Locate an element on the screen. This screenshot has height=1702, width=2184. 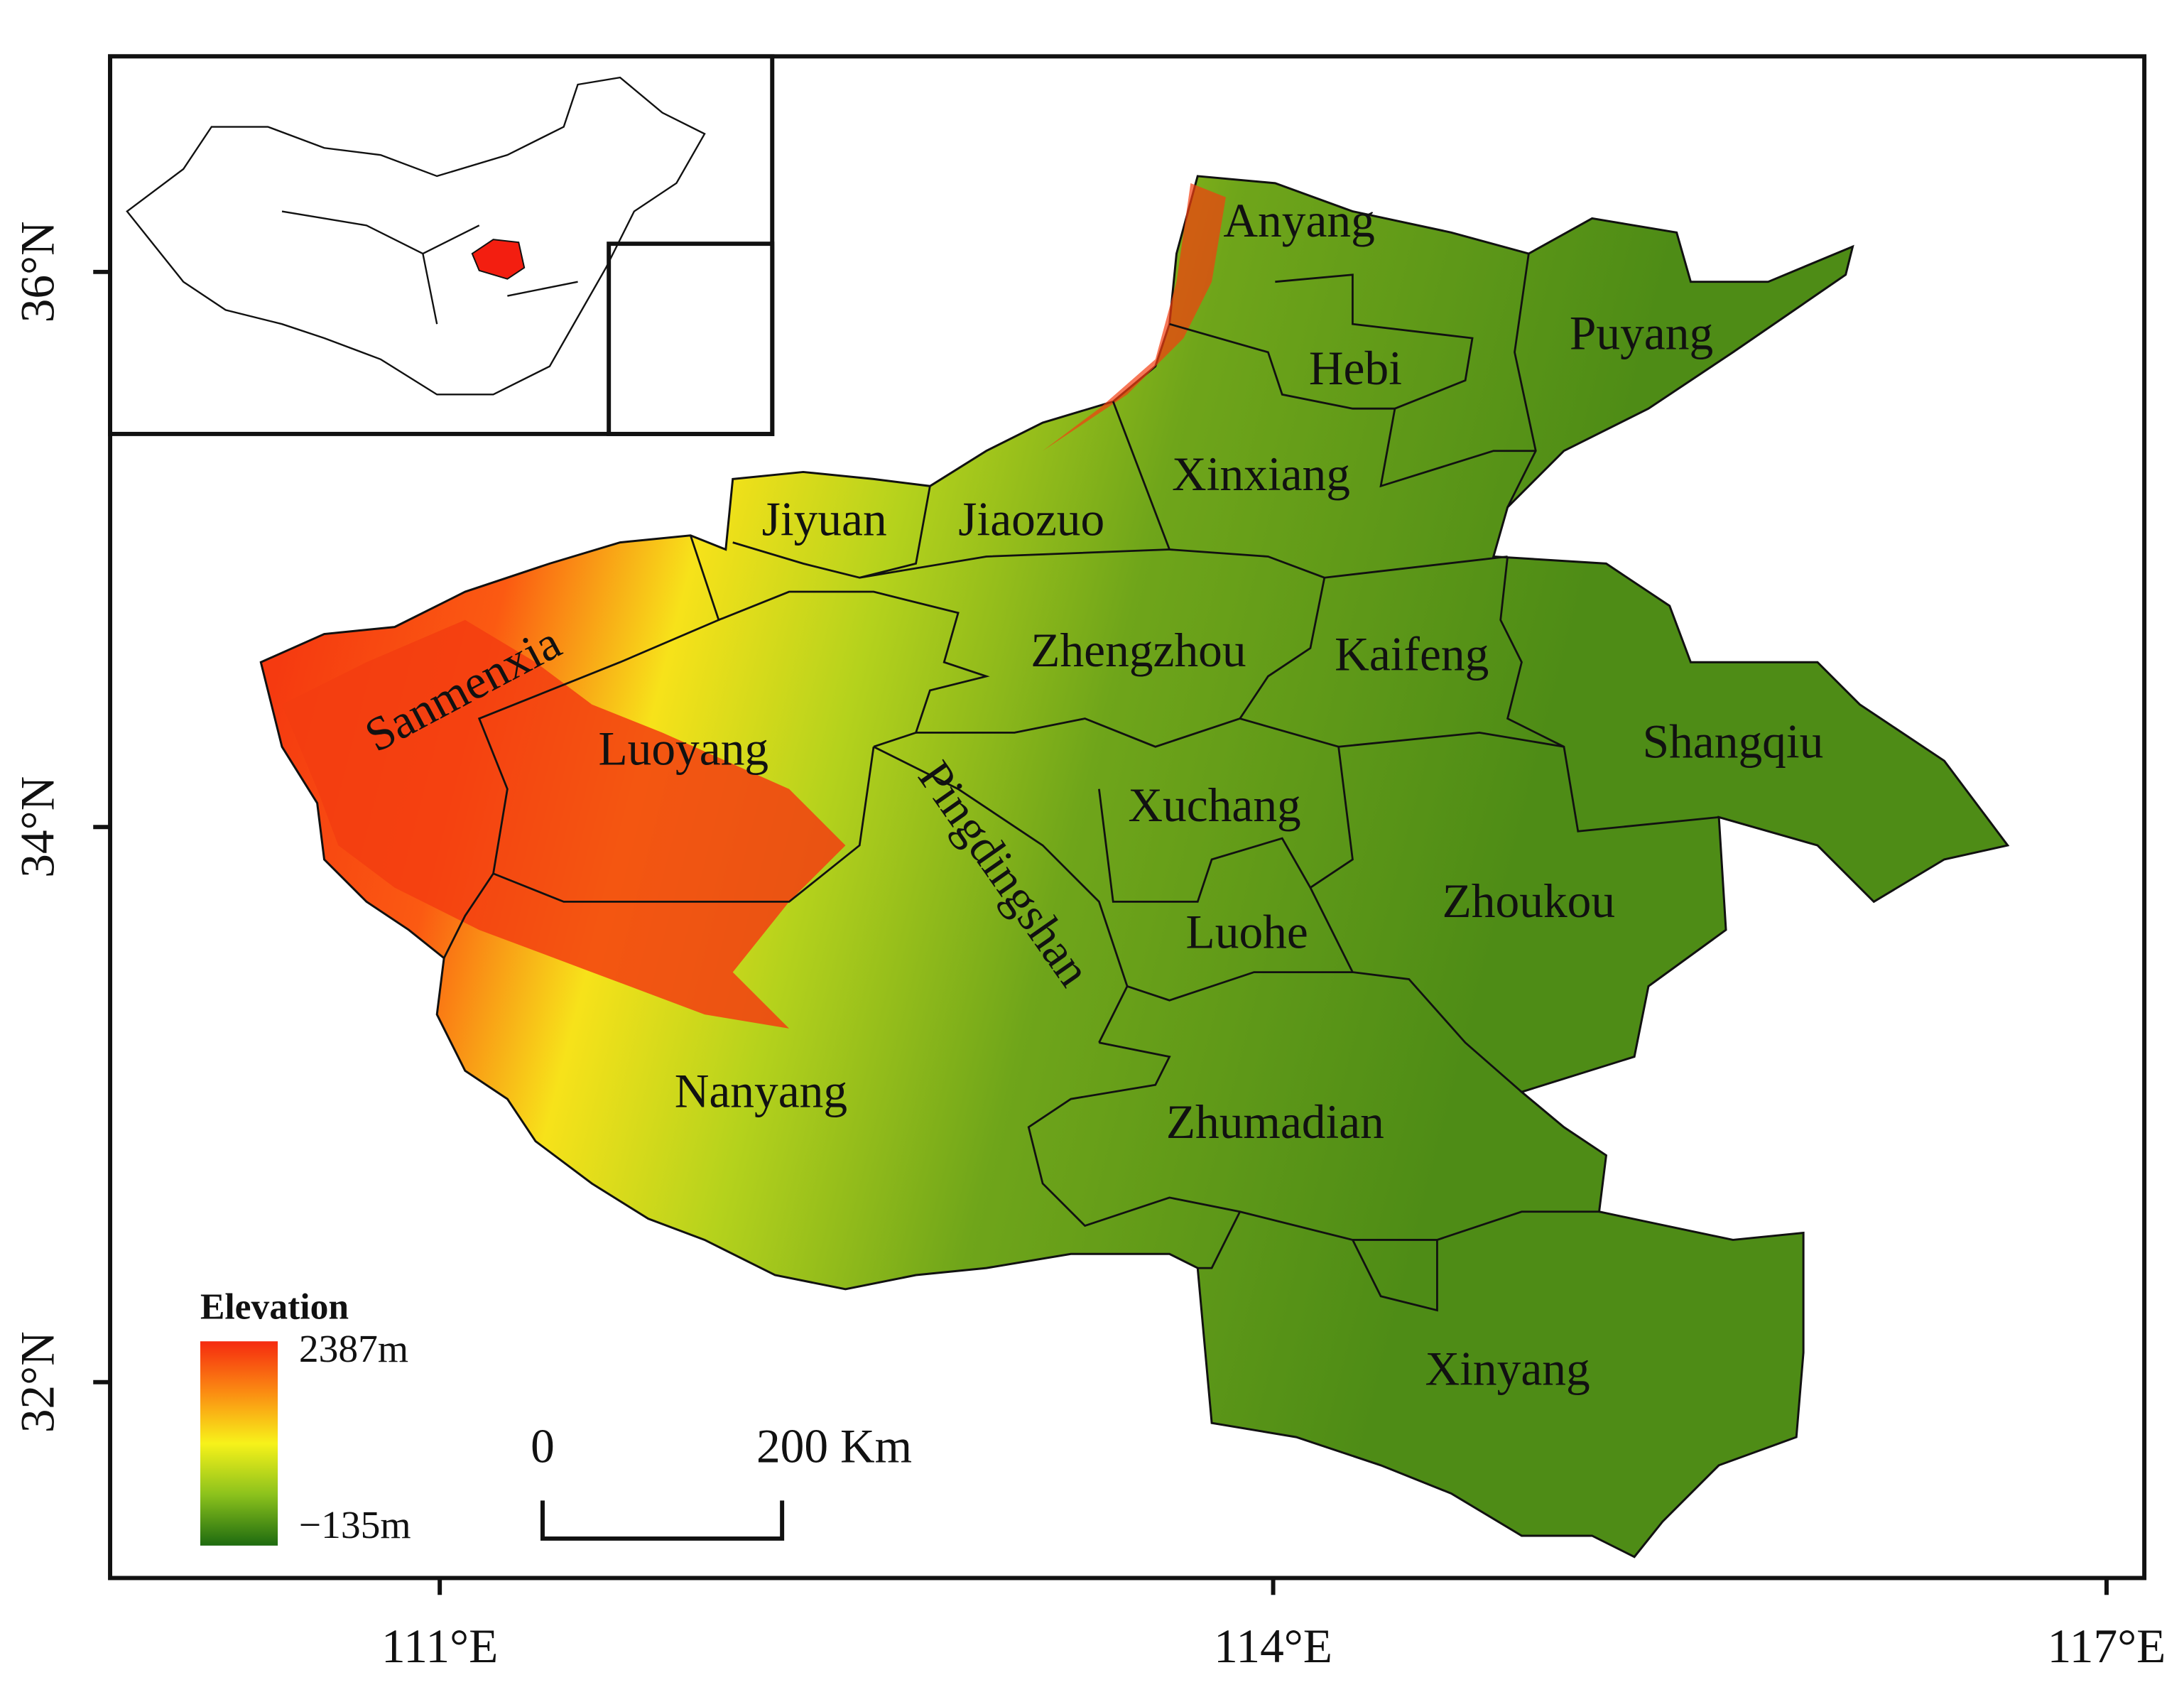
region-label: Luoyang is located at coordinates (683, 749).